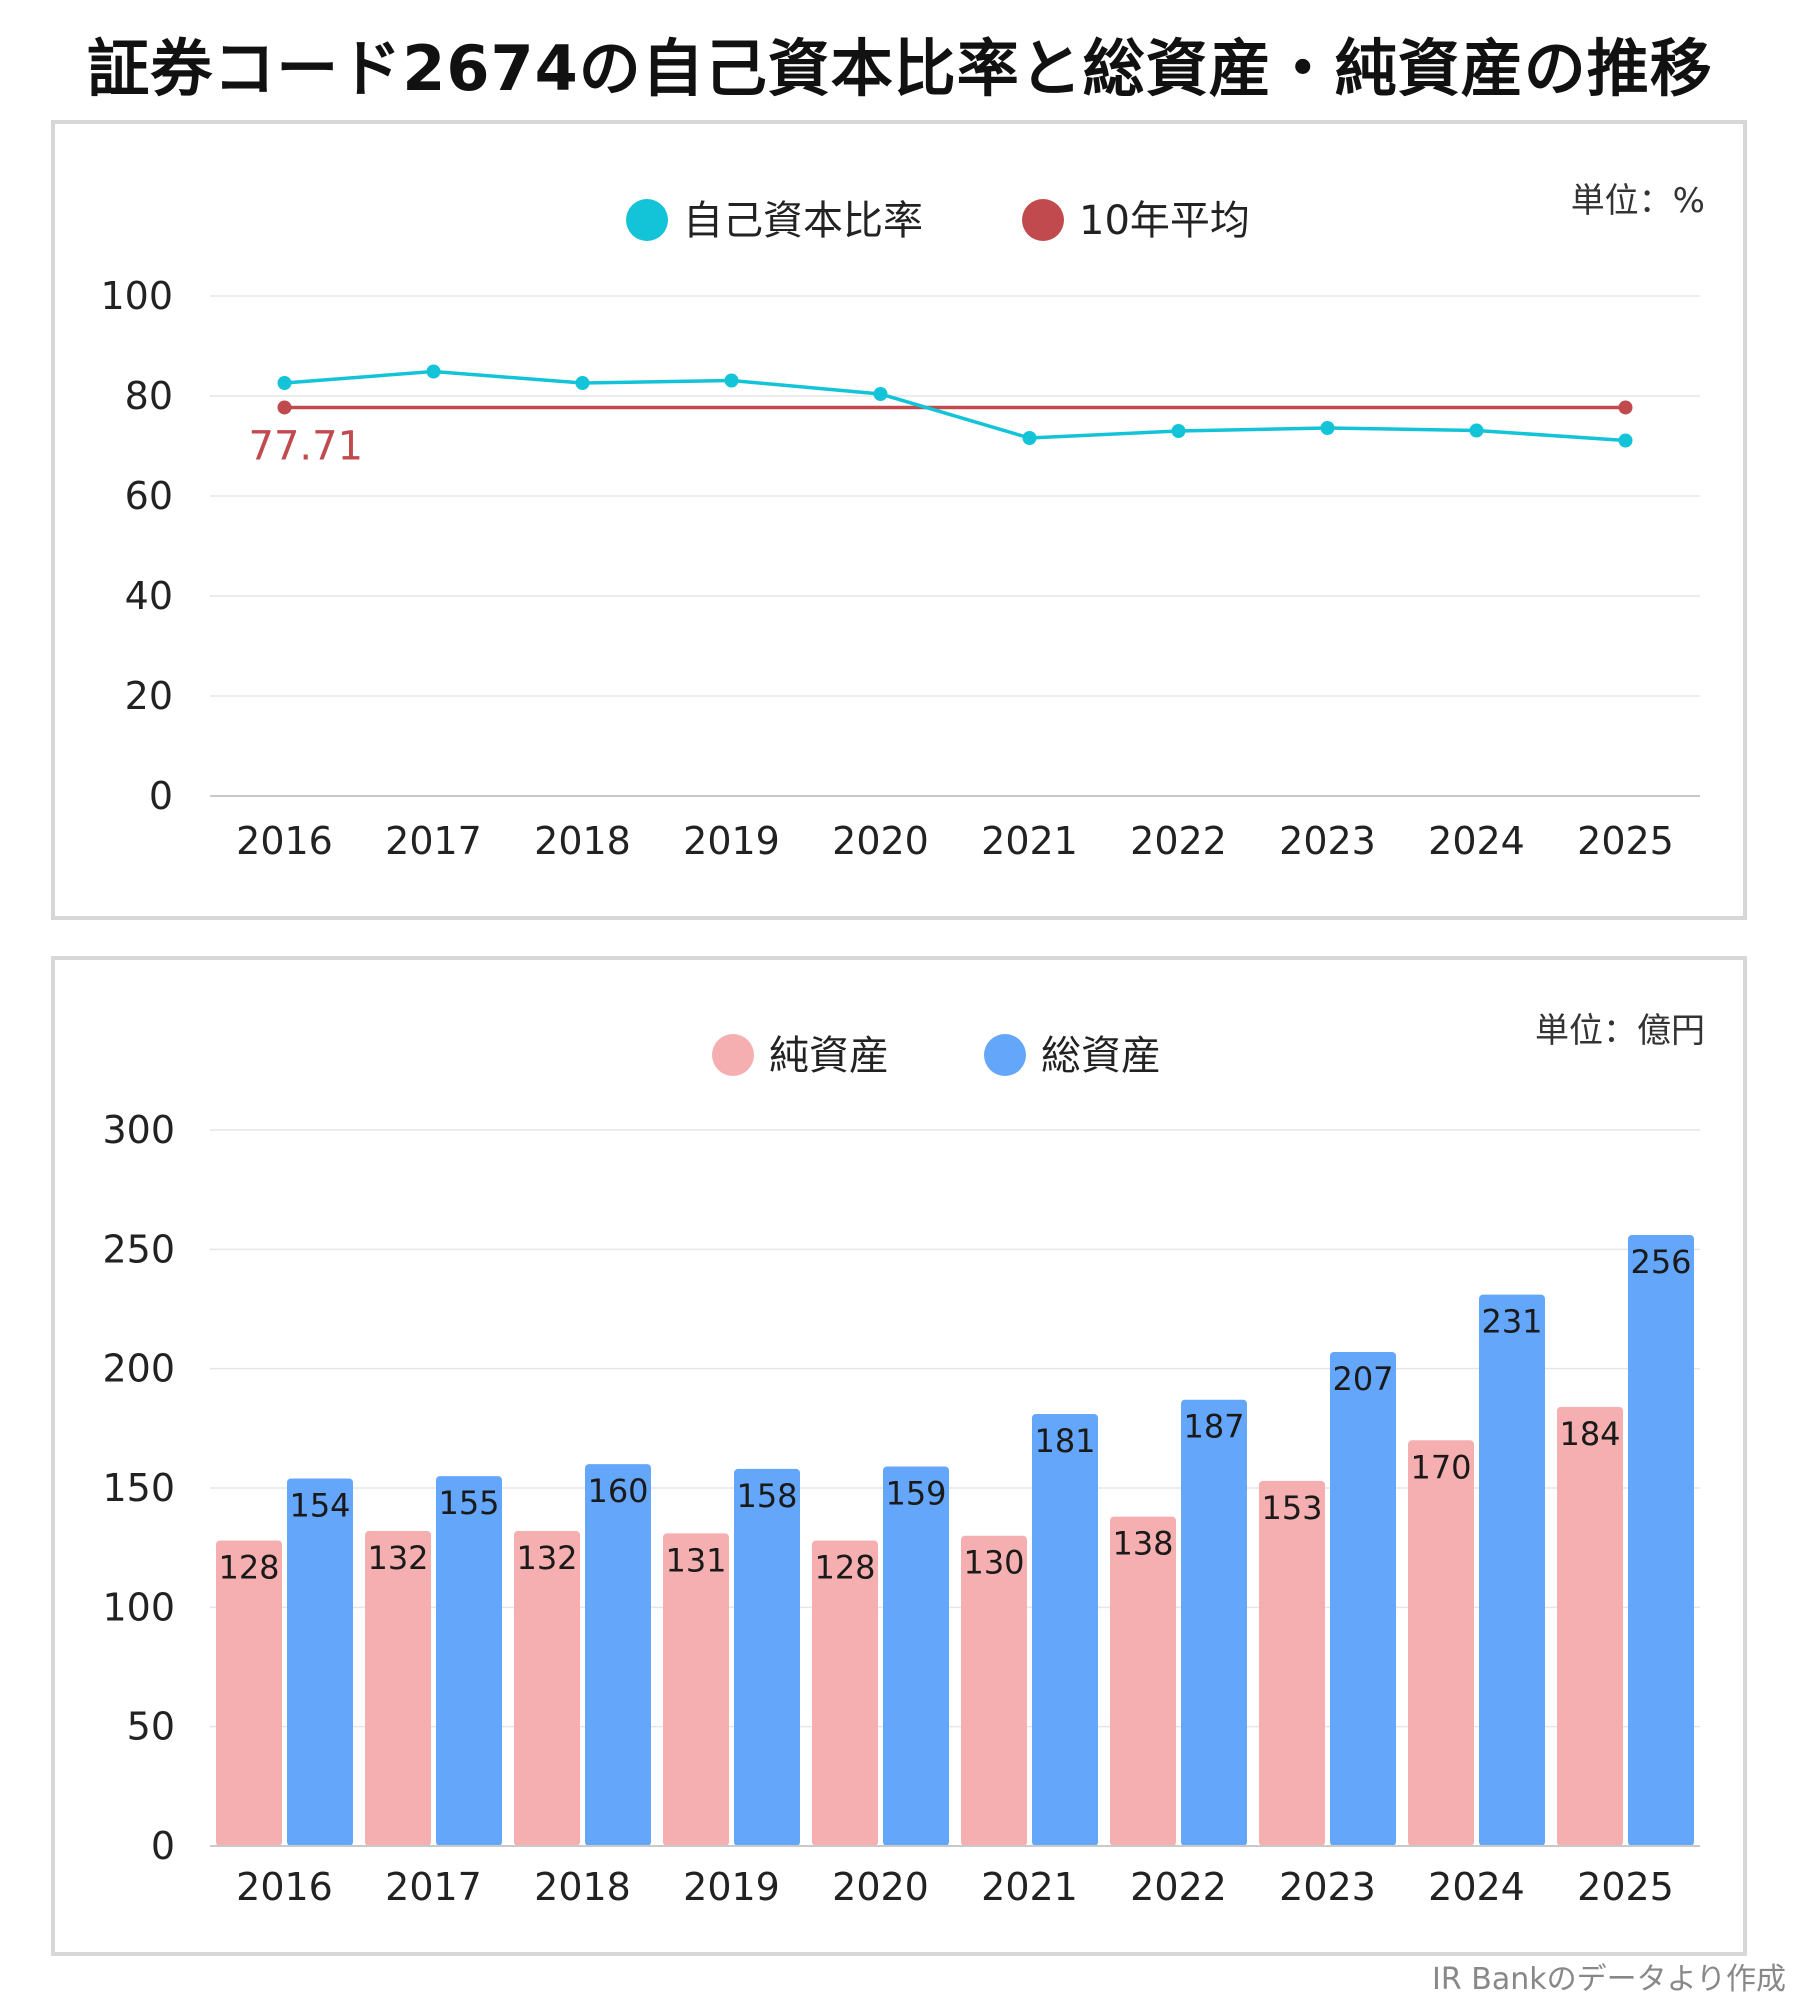 This screenshot has height=2000, width=1800. I want to click on total-assets-value-label: 256, so click(1660, 1262).